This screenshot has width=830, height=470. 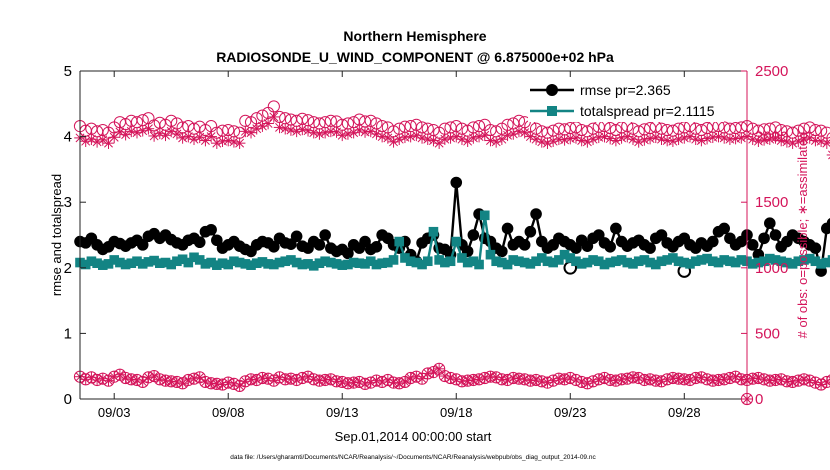 I want to click on x-tick-label: 09/03, so click(x=114, y=412).